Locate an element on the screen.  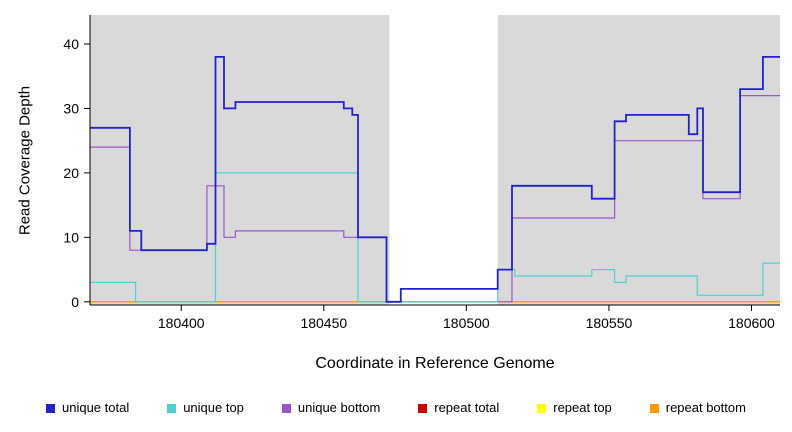
legend-item-repeat-bottom: repeat bottom is located at coordinates (697, 408).